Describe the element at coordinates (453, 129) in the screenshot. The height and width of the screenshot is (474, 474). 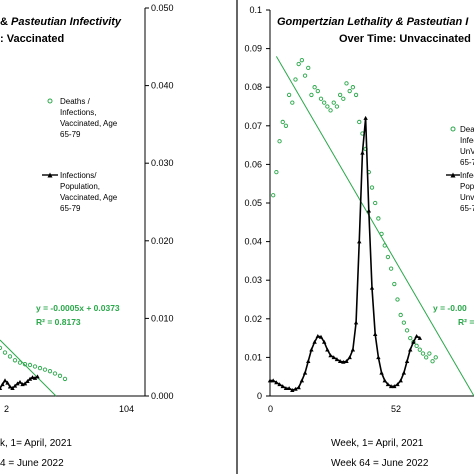
I see `right-legend-deaths-marker` at that location.